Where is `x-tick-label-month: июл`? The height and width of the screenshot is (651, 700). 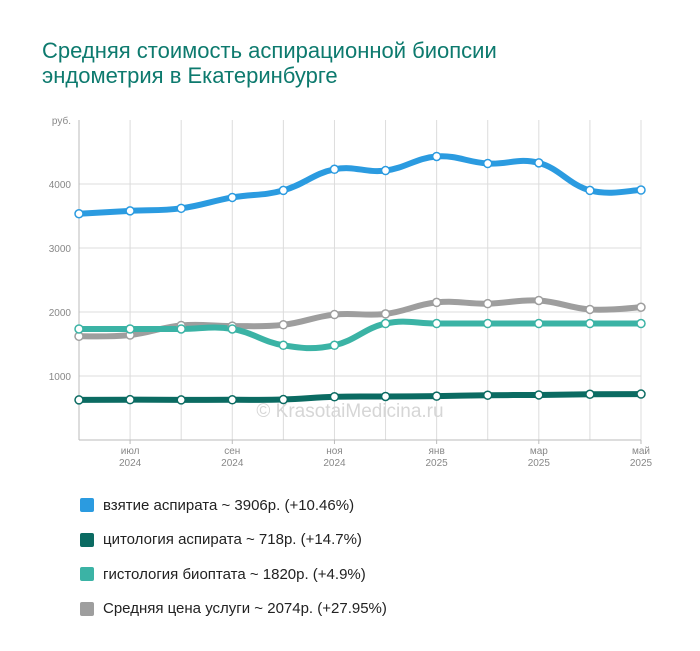 x-tick-label-month: июл is located at coordinates (130, 451).